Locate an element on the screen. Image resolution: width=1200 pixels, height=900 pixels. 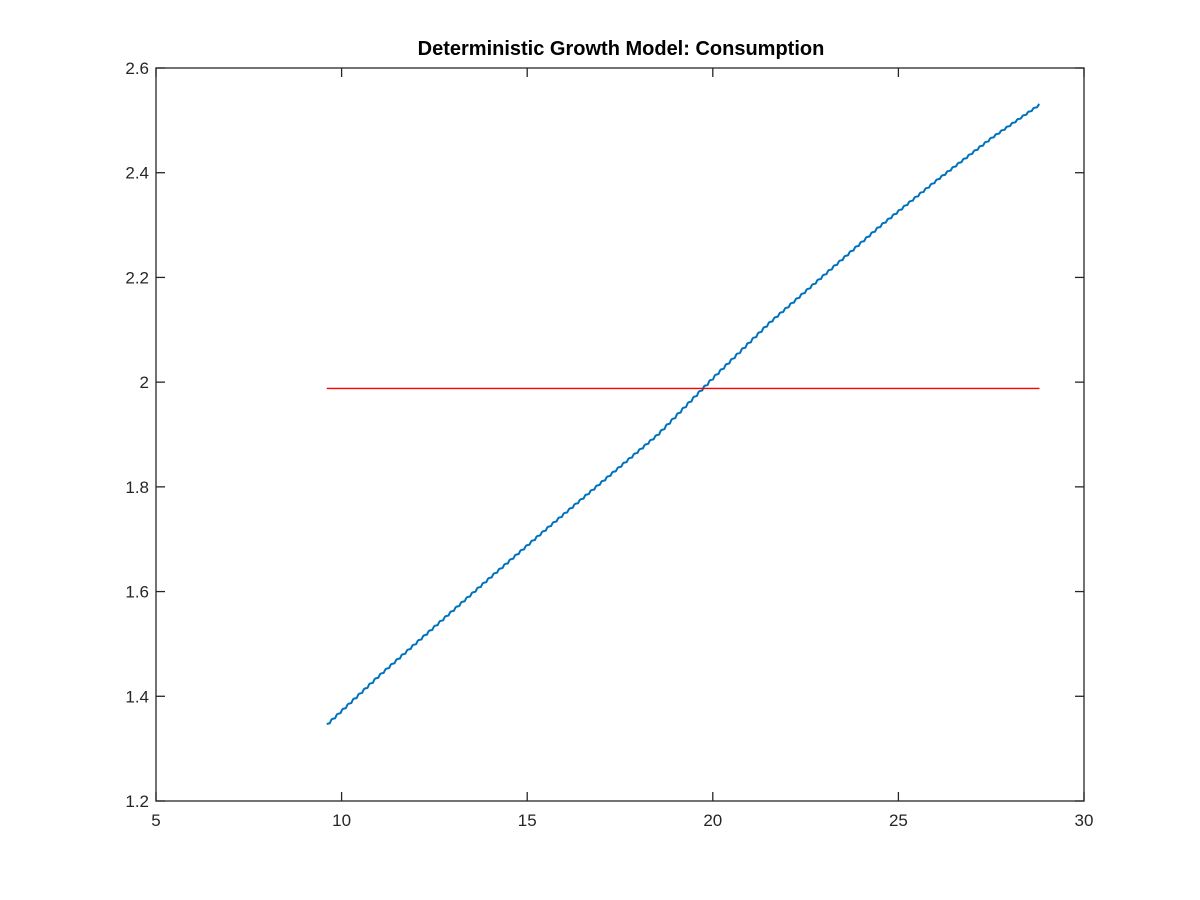
y-tick-label: 1.8 is located at coordinates (137, 487).